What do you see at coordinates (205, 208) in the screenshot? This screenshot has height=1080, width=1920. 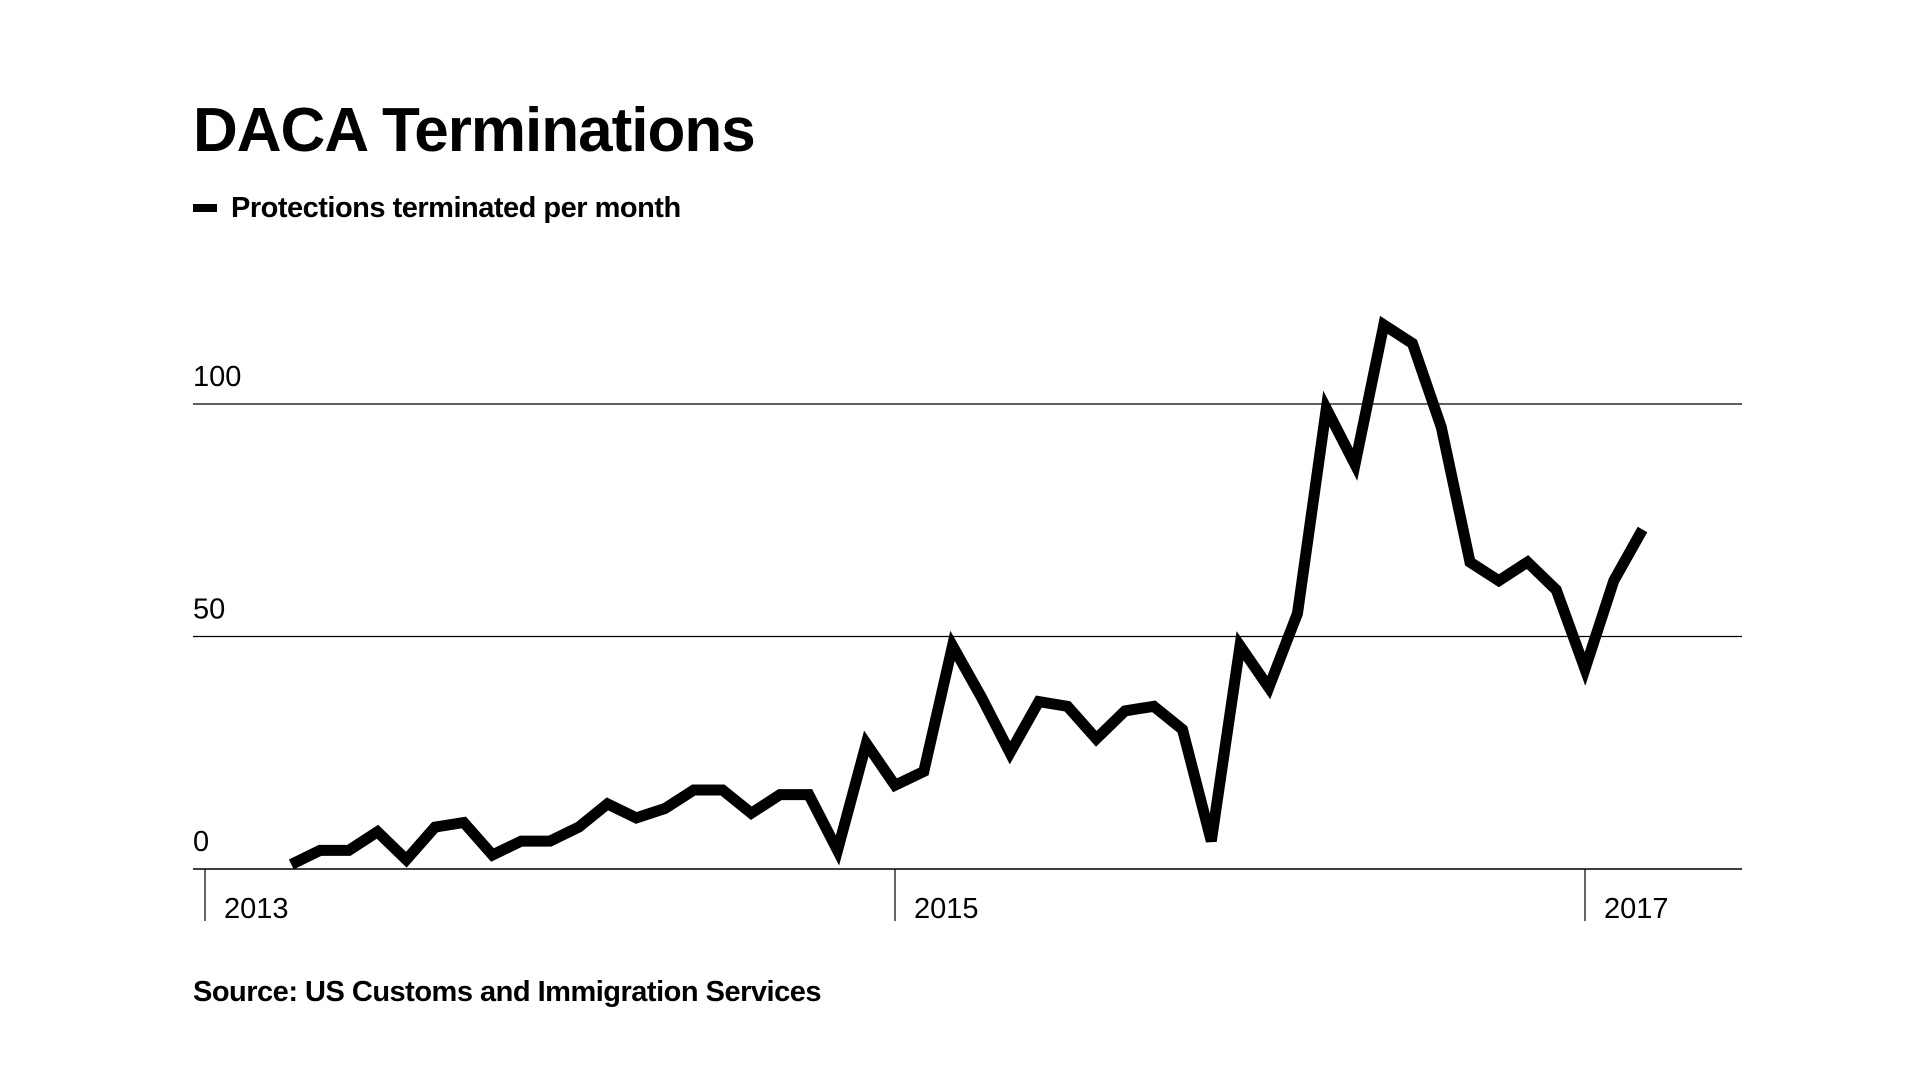 I see `legend-swatch` at bounding box center [205, 208].